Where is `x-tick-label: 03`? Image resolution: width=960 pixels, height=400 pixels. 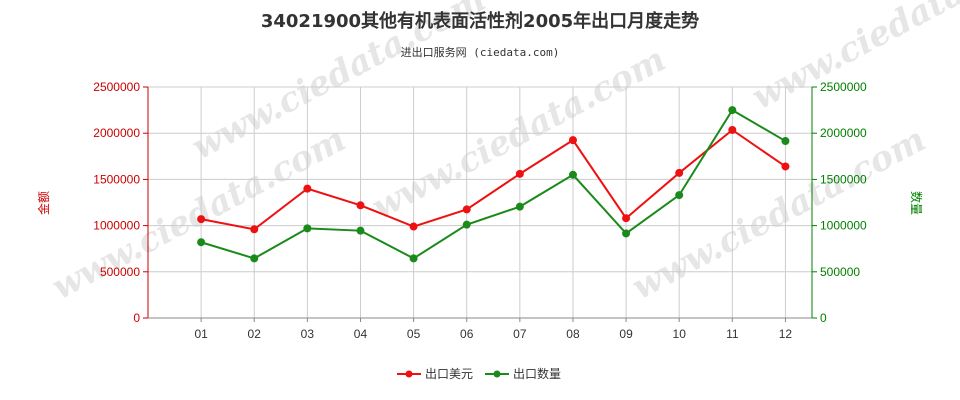 x-tick-label: 03 is located at coordinates (308, 334).